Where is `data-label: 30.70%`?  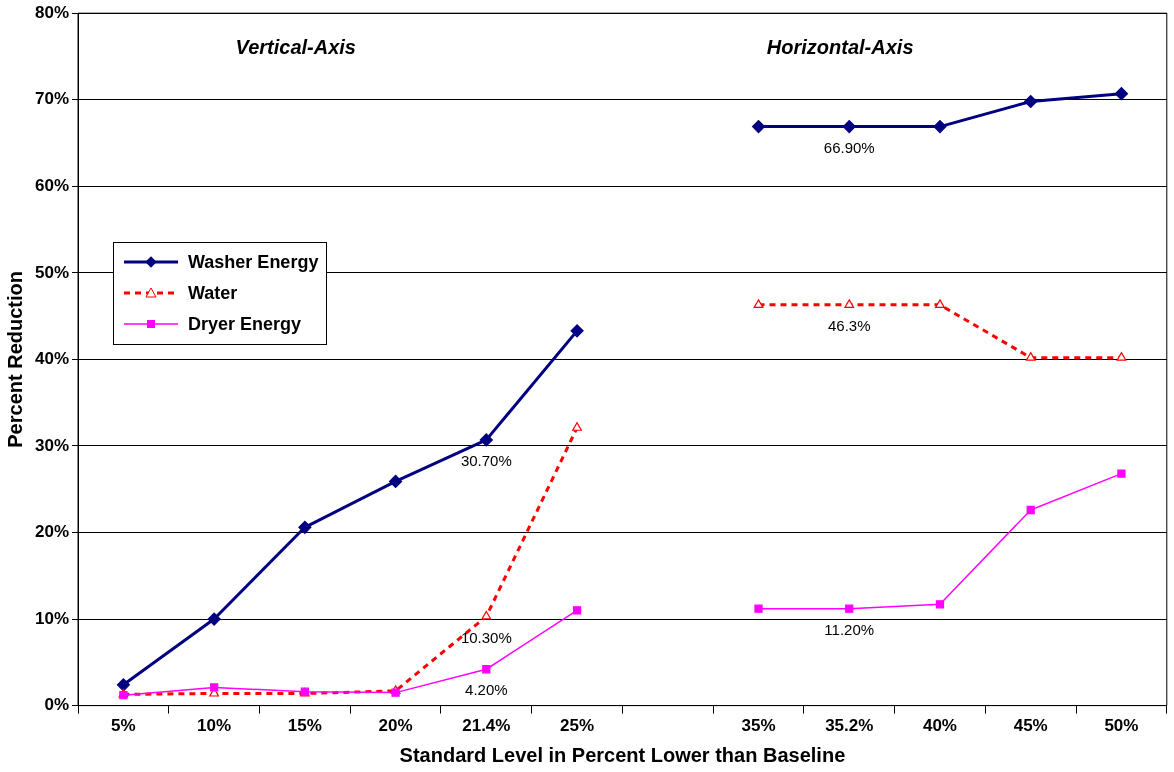 data-label: 30.70% is located at coordinates (486, 461).